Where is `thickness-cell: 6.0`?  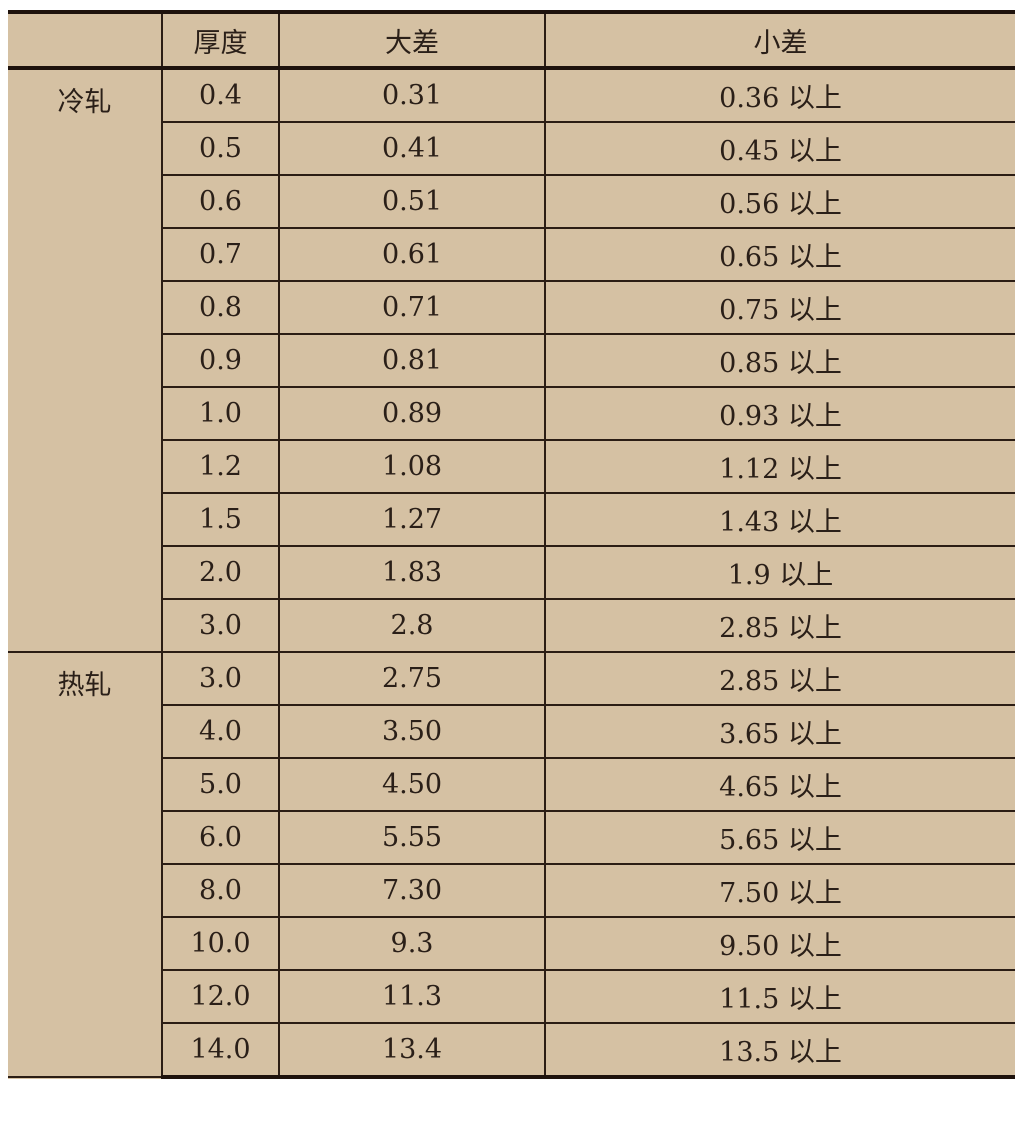
thickness-cell: 6.0 is located at coordinates (221, 837).